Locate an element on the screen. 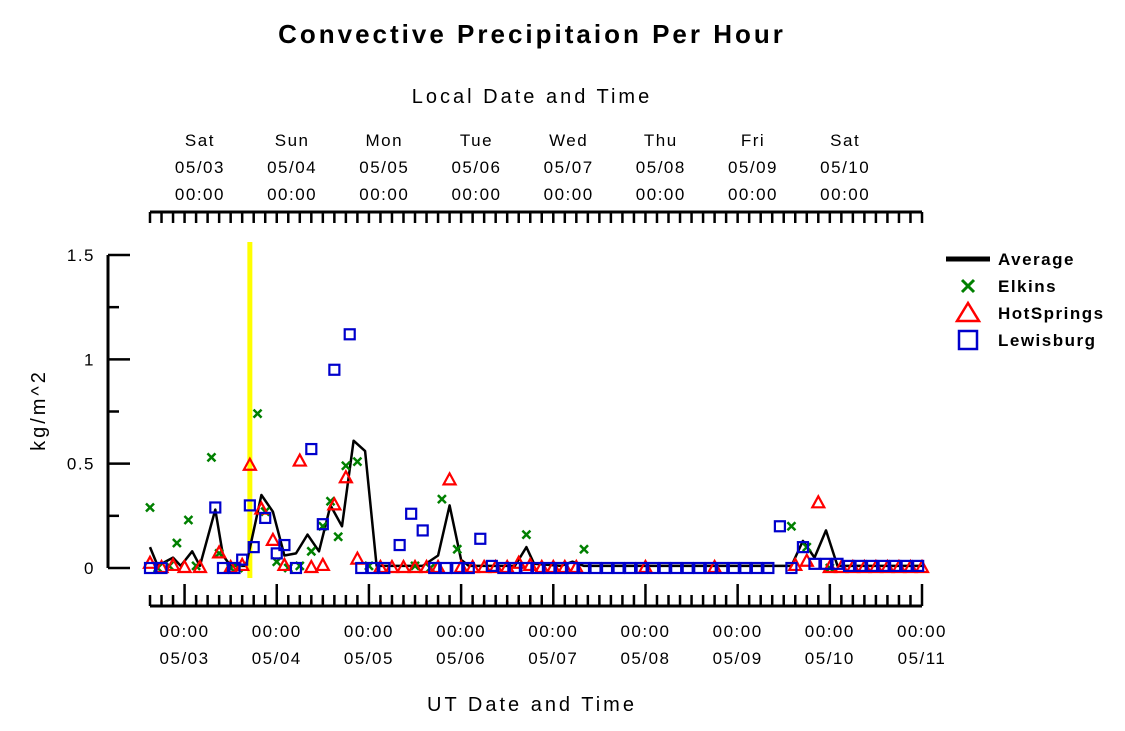  top-tick-day: Sat is located at coordinates (845, 140).